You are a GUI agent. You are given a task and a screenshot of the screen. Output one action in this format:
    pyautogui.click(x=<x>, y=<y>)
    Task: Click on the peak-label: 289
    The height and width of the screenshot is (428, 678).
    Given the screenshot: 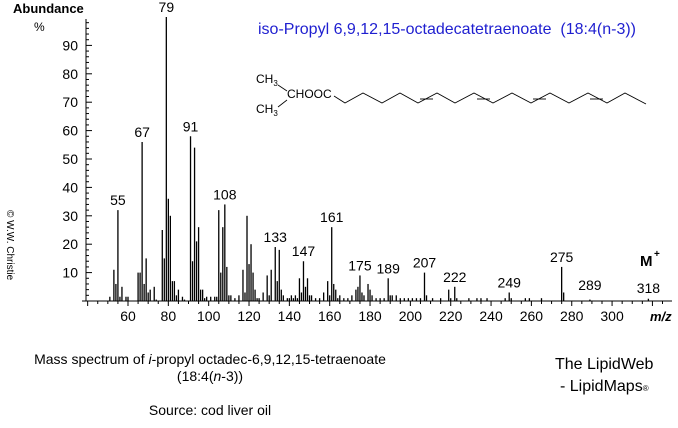 What is the action you would take?
    pyautogui.click(x=590, y=285)
    